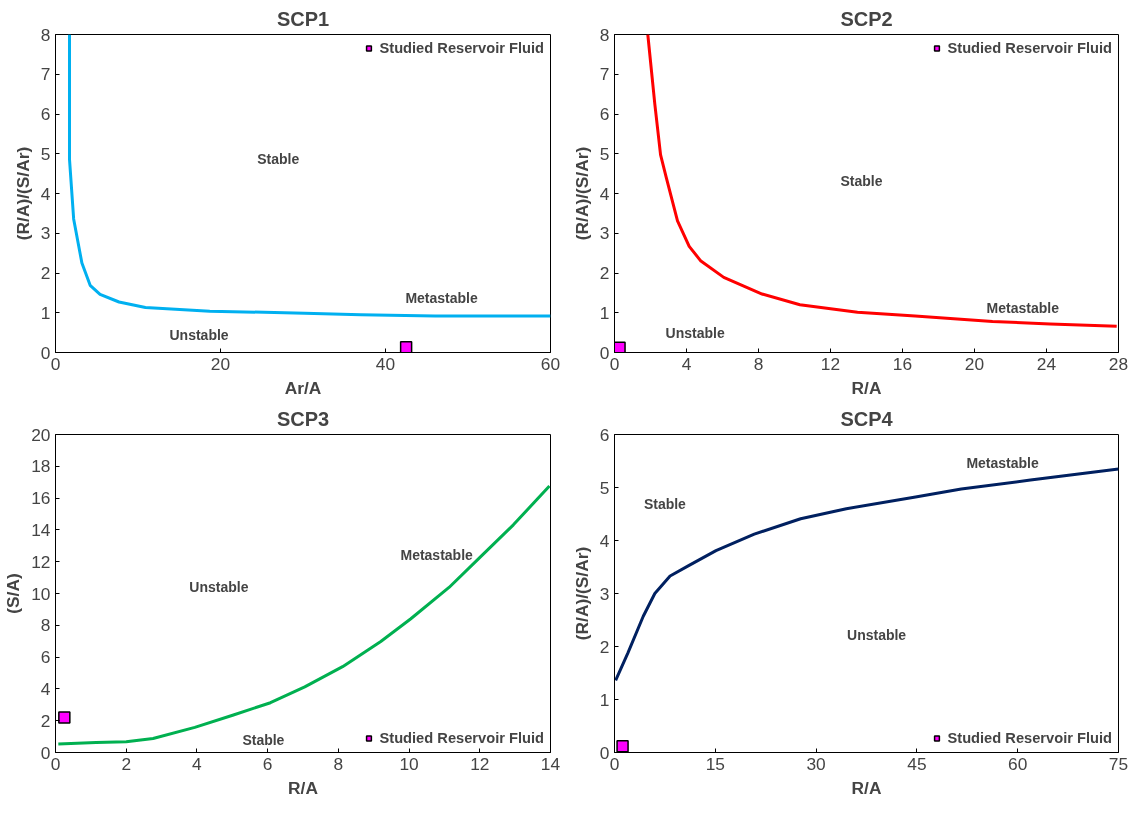 This screenshot has height=815, width=1145. What do you see at coordinates (1118, 763) in the screenshot?
I see `x-tick-label: 75` at bounding box center [1118, 763].